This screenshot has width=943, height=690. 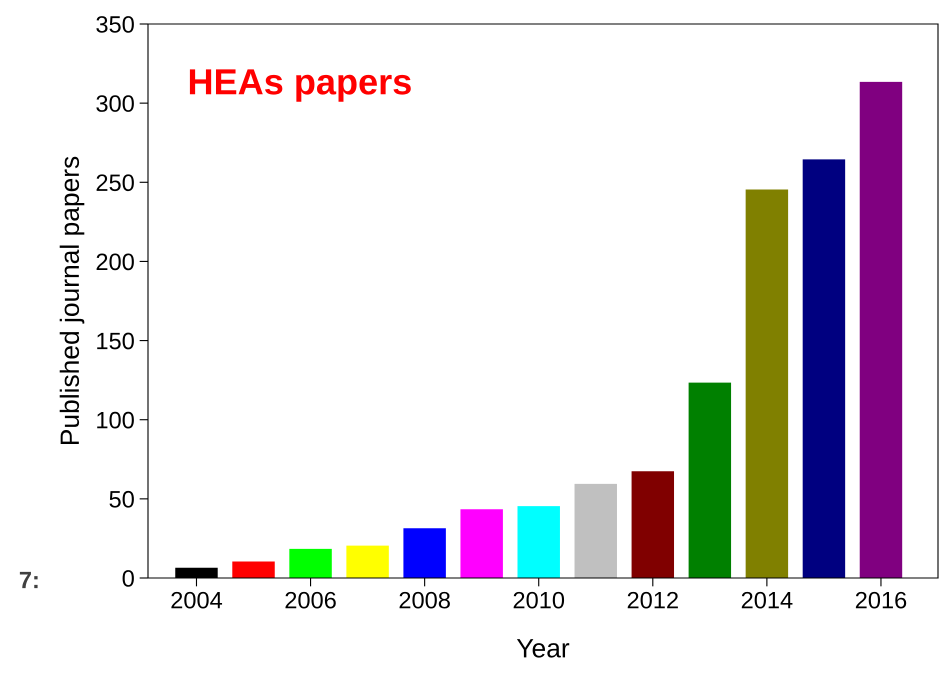 What do you see at coordinates (539, 600) in the screenshot?
I see `x-tick-label: 2010` at bounding box center [539, 600].